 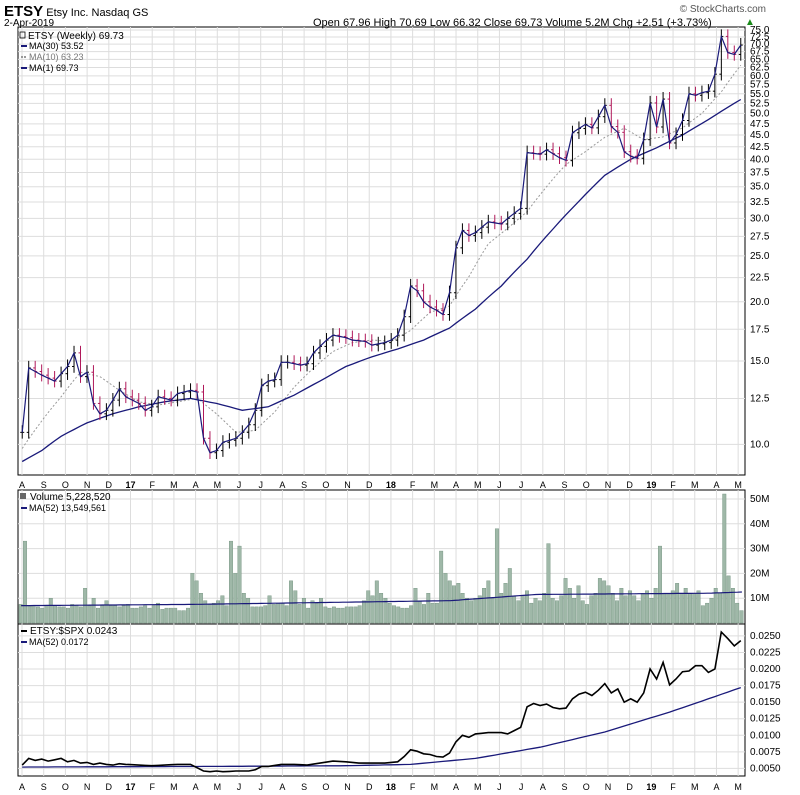 What do you see at coordinates (56, 46) in the screenshot?
I see `price-legend-entry: MA(30) 53.52` at bounding box center [56, 46].